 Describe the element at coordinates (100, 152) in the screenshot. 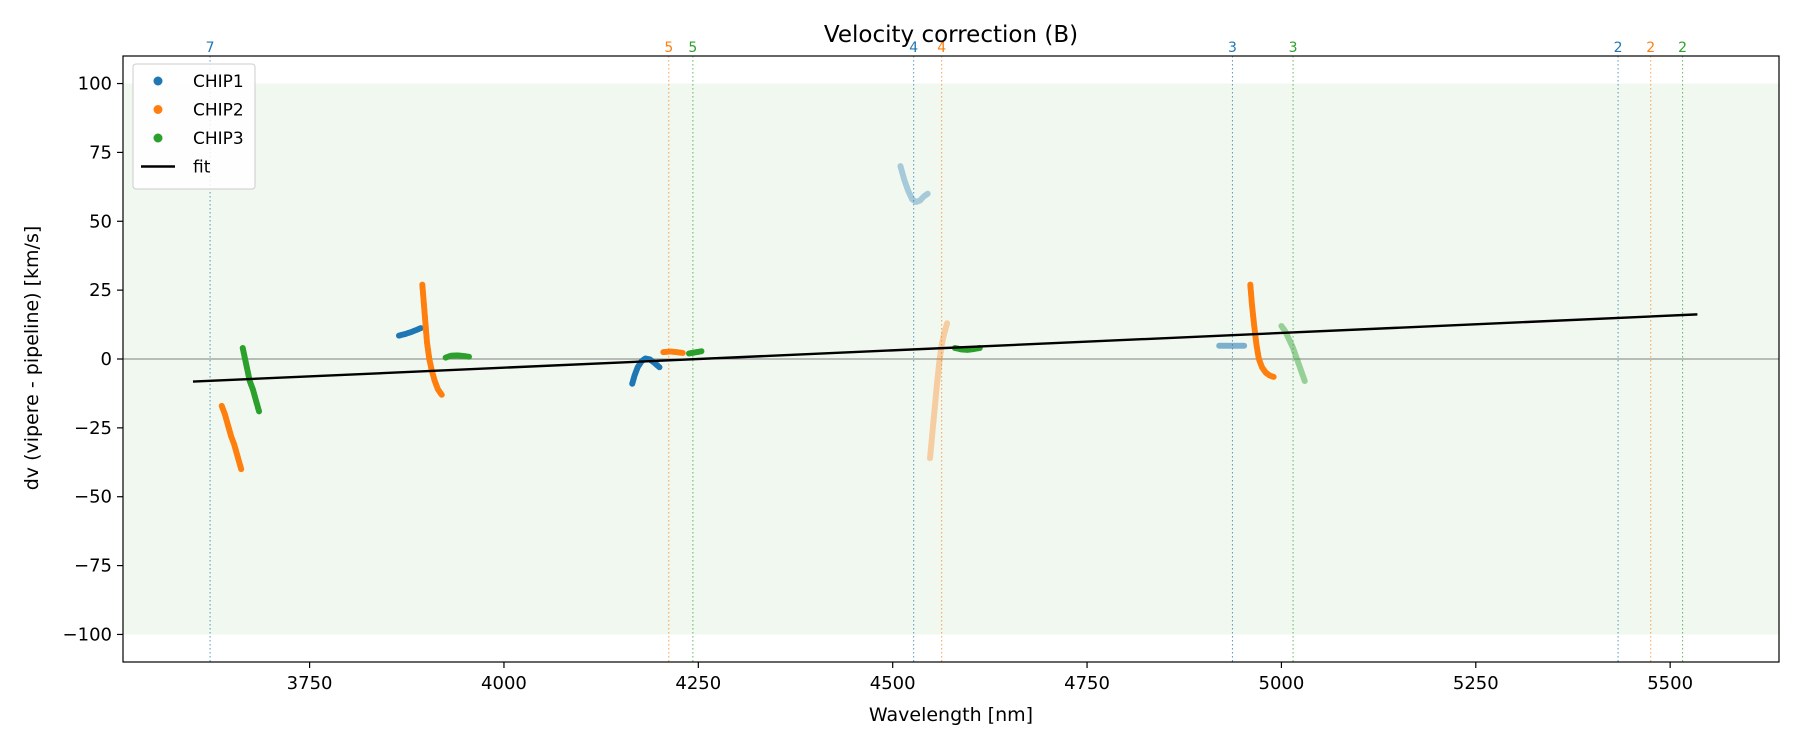

I see `y-tick-label: 75` at that location.